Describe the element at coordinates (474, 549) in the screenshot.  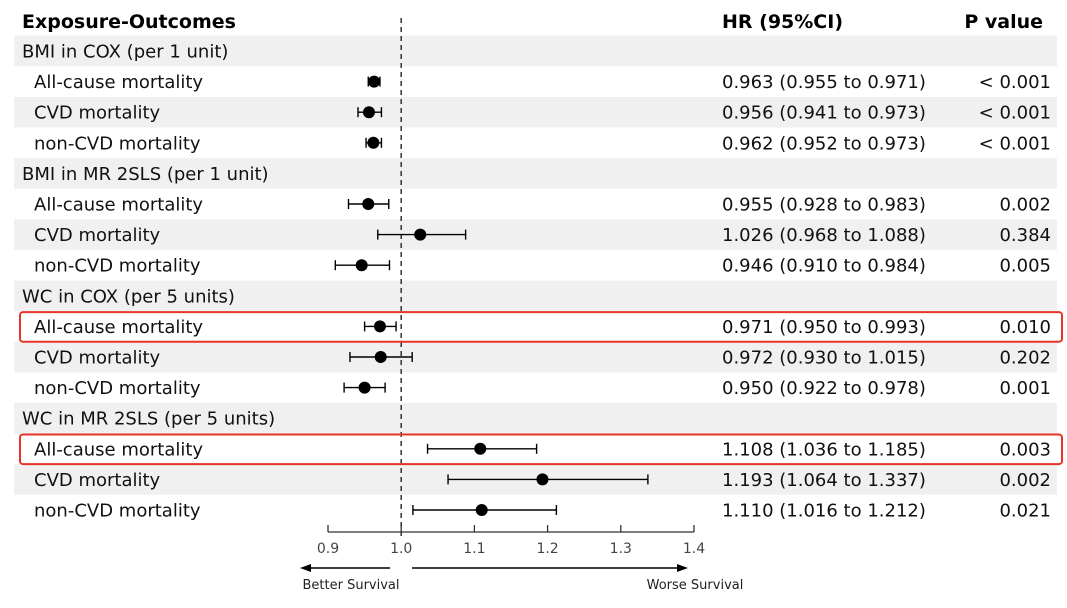
I see `x-tick-label: 1.1` at that location.